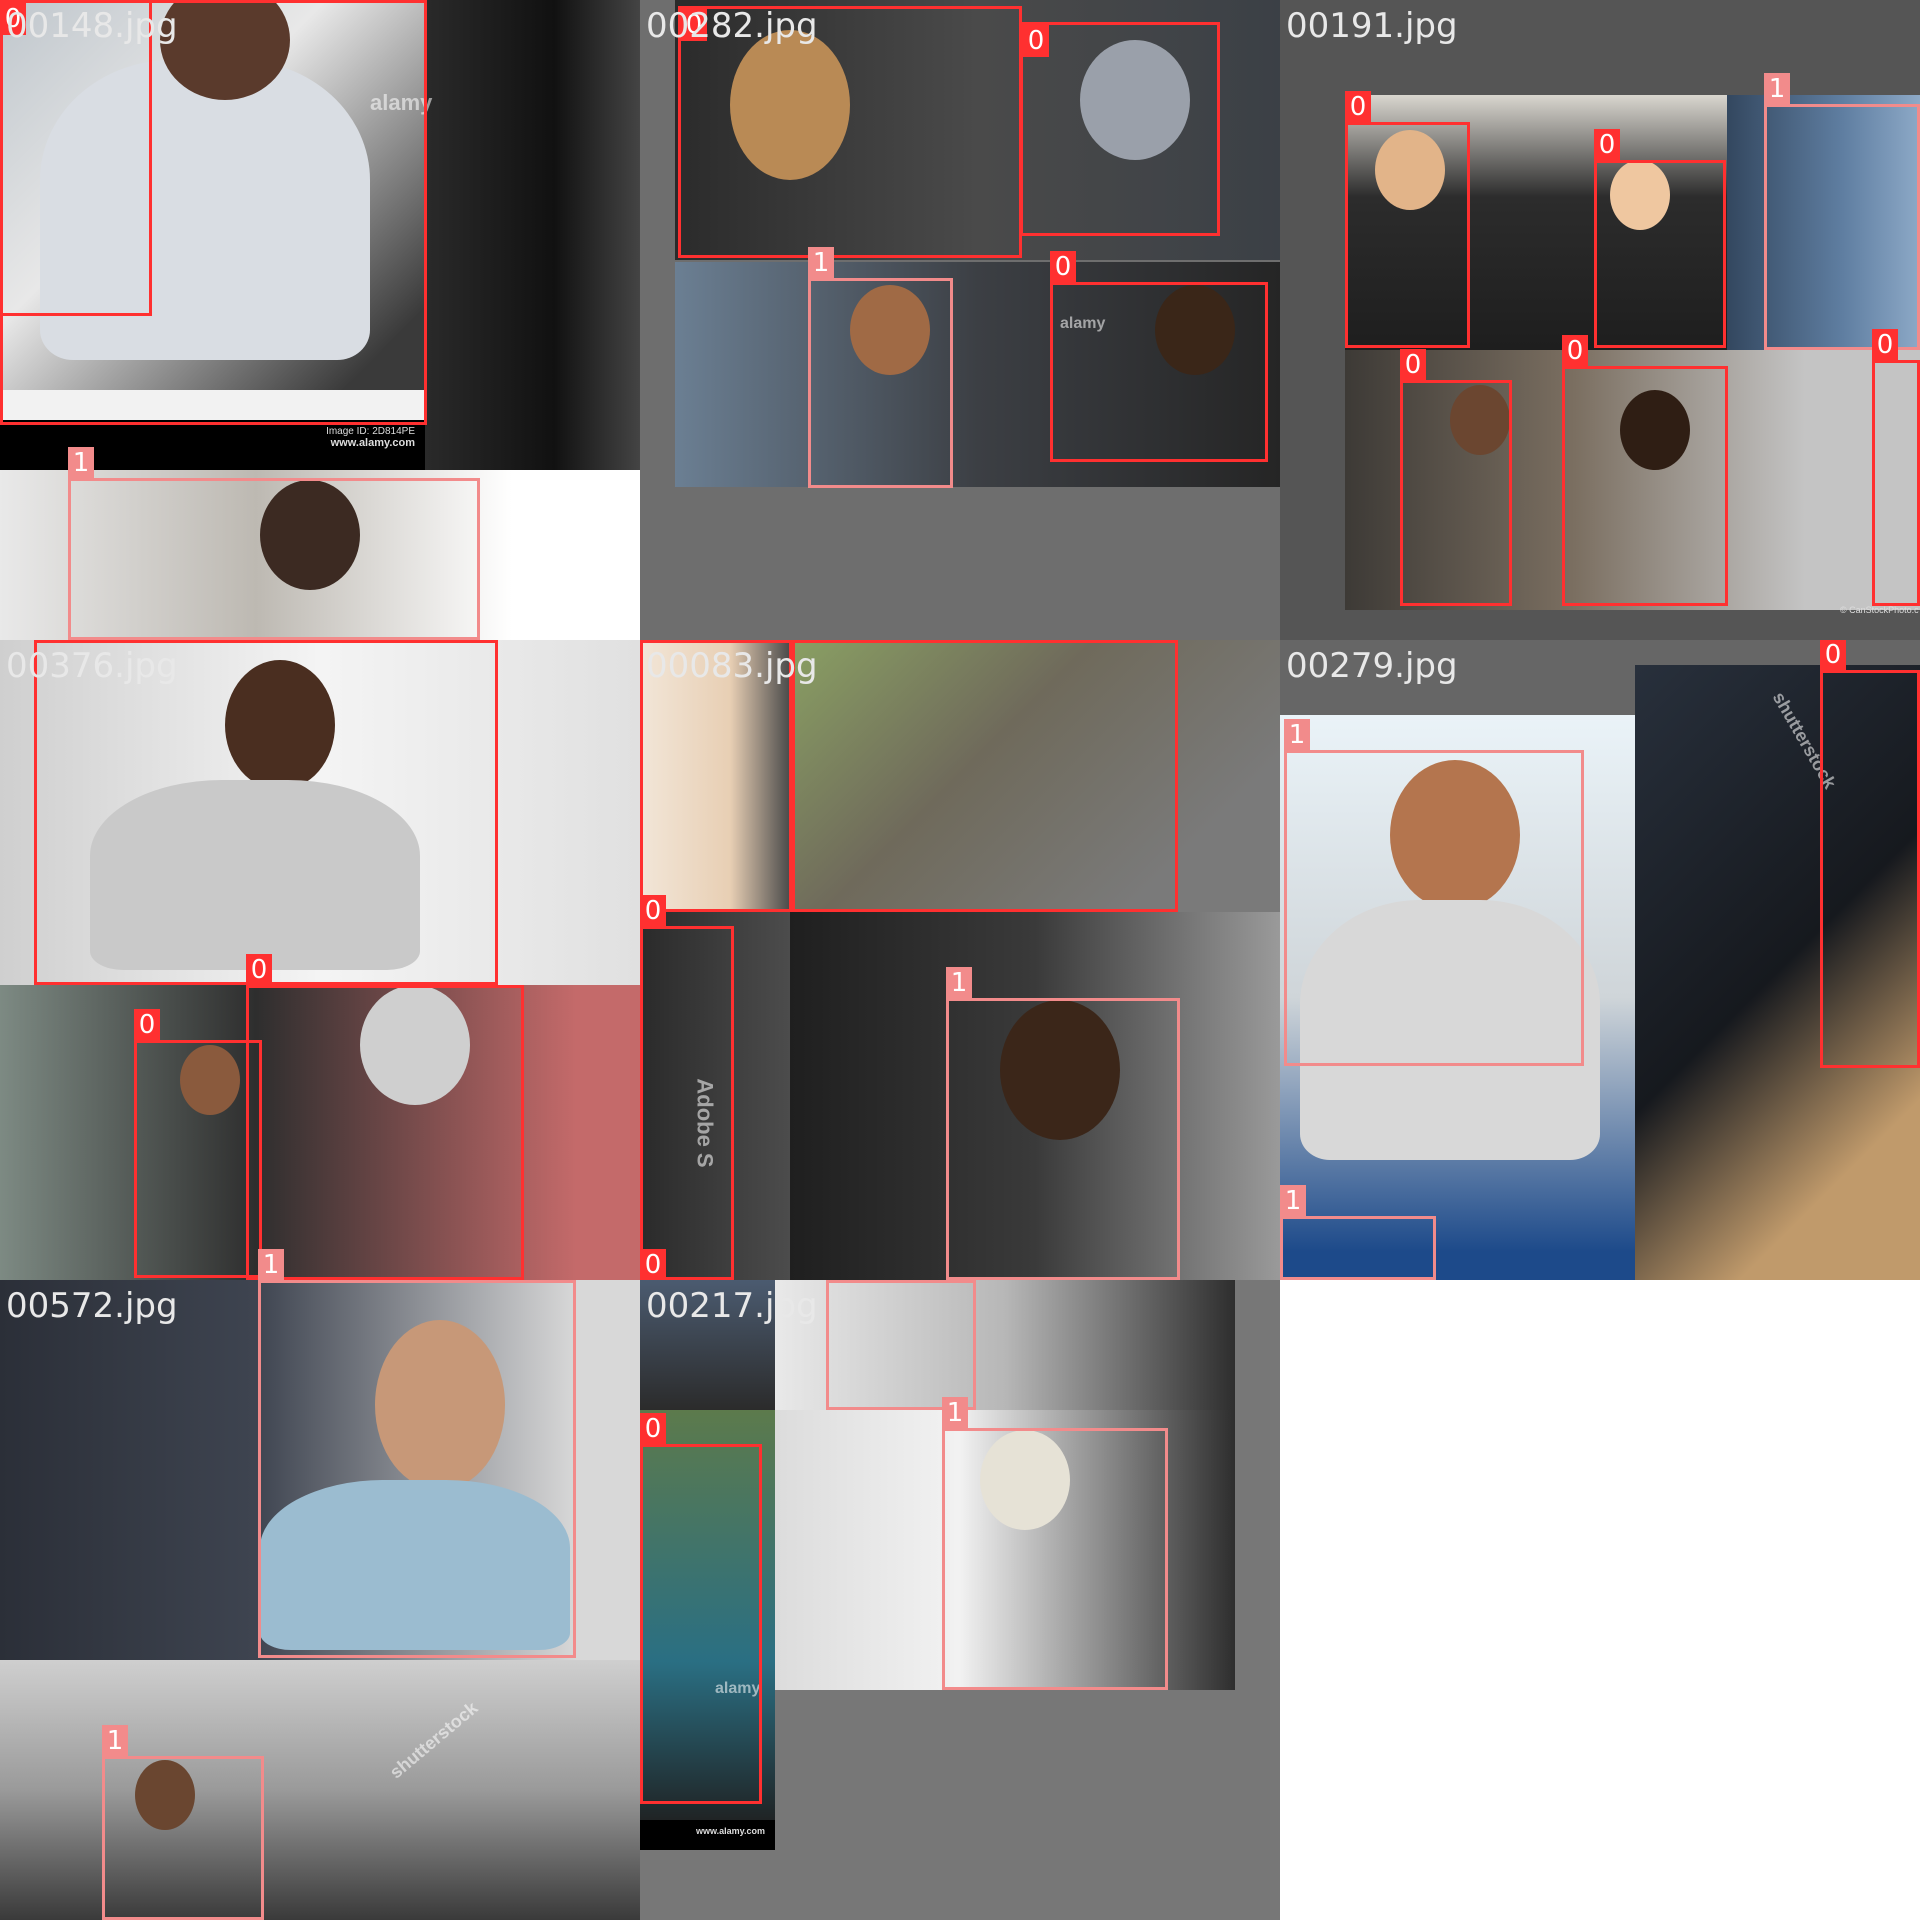 The width and height of the screenshot is (1920, 1920). I want to click on image-filename: 00376.jpg, so click(92, 666).